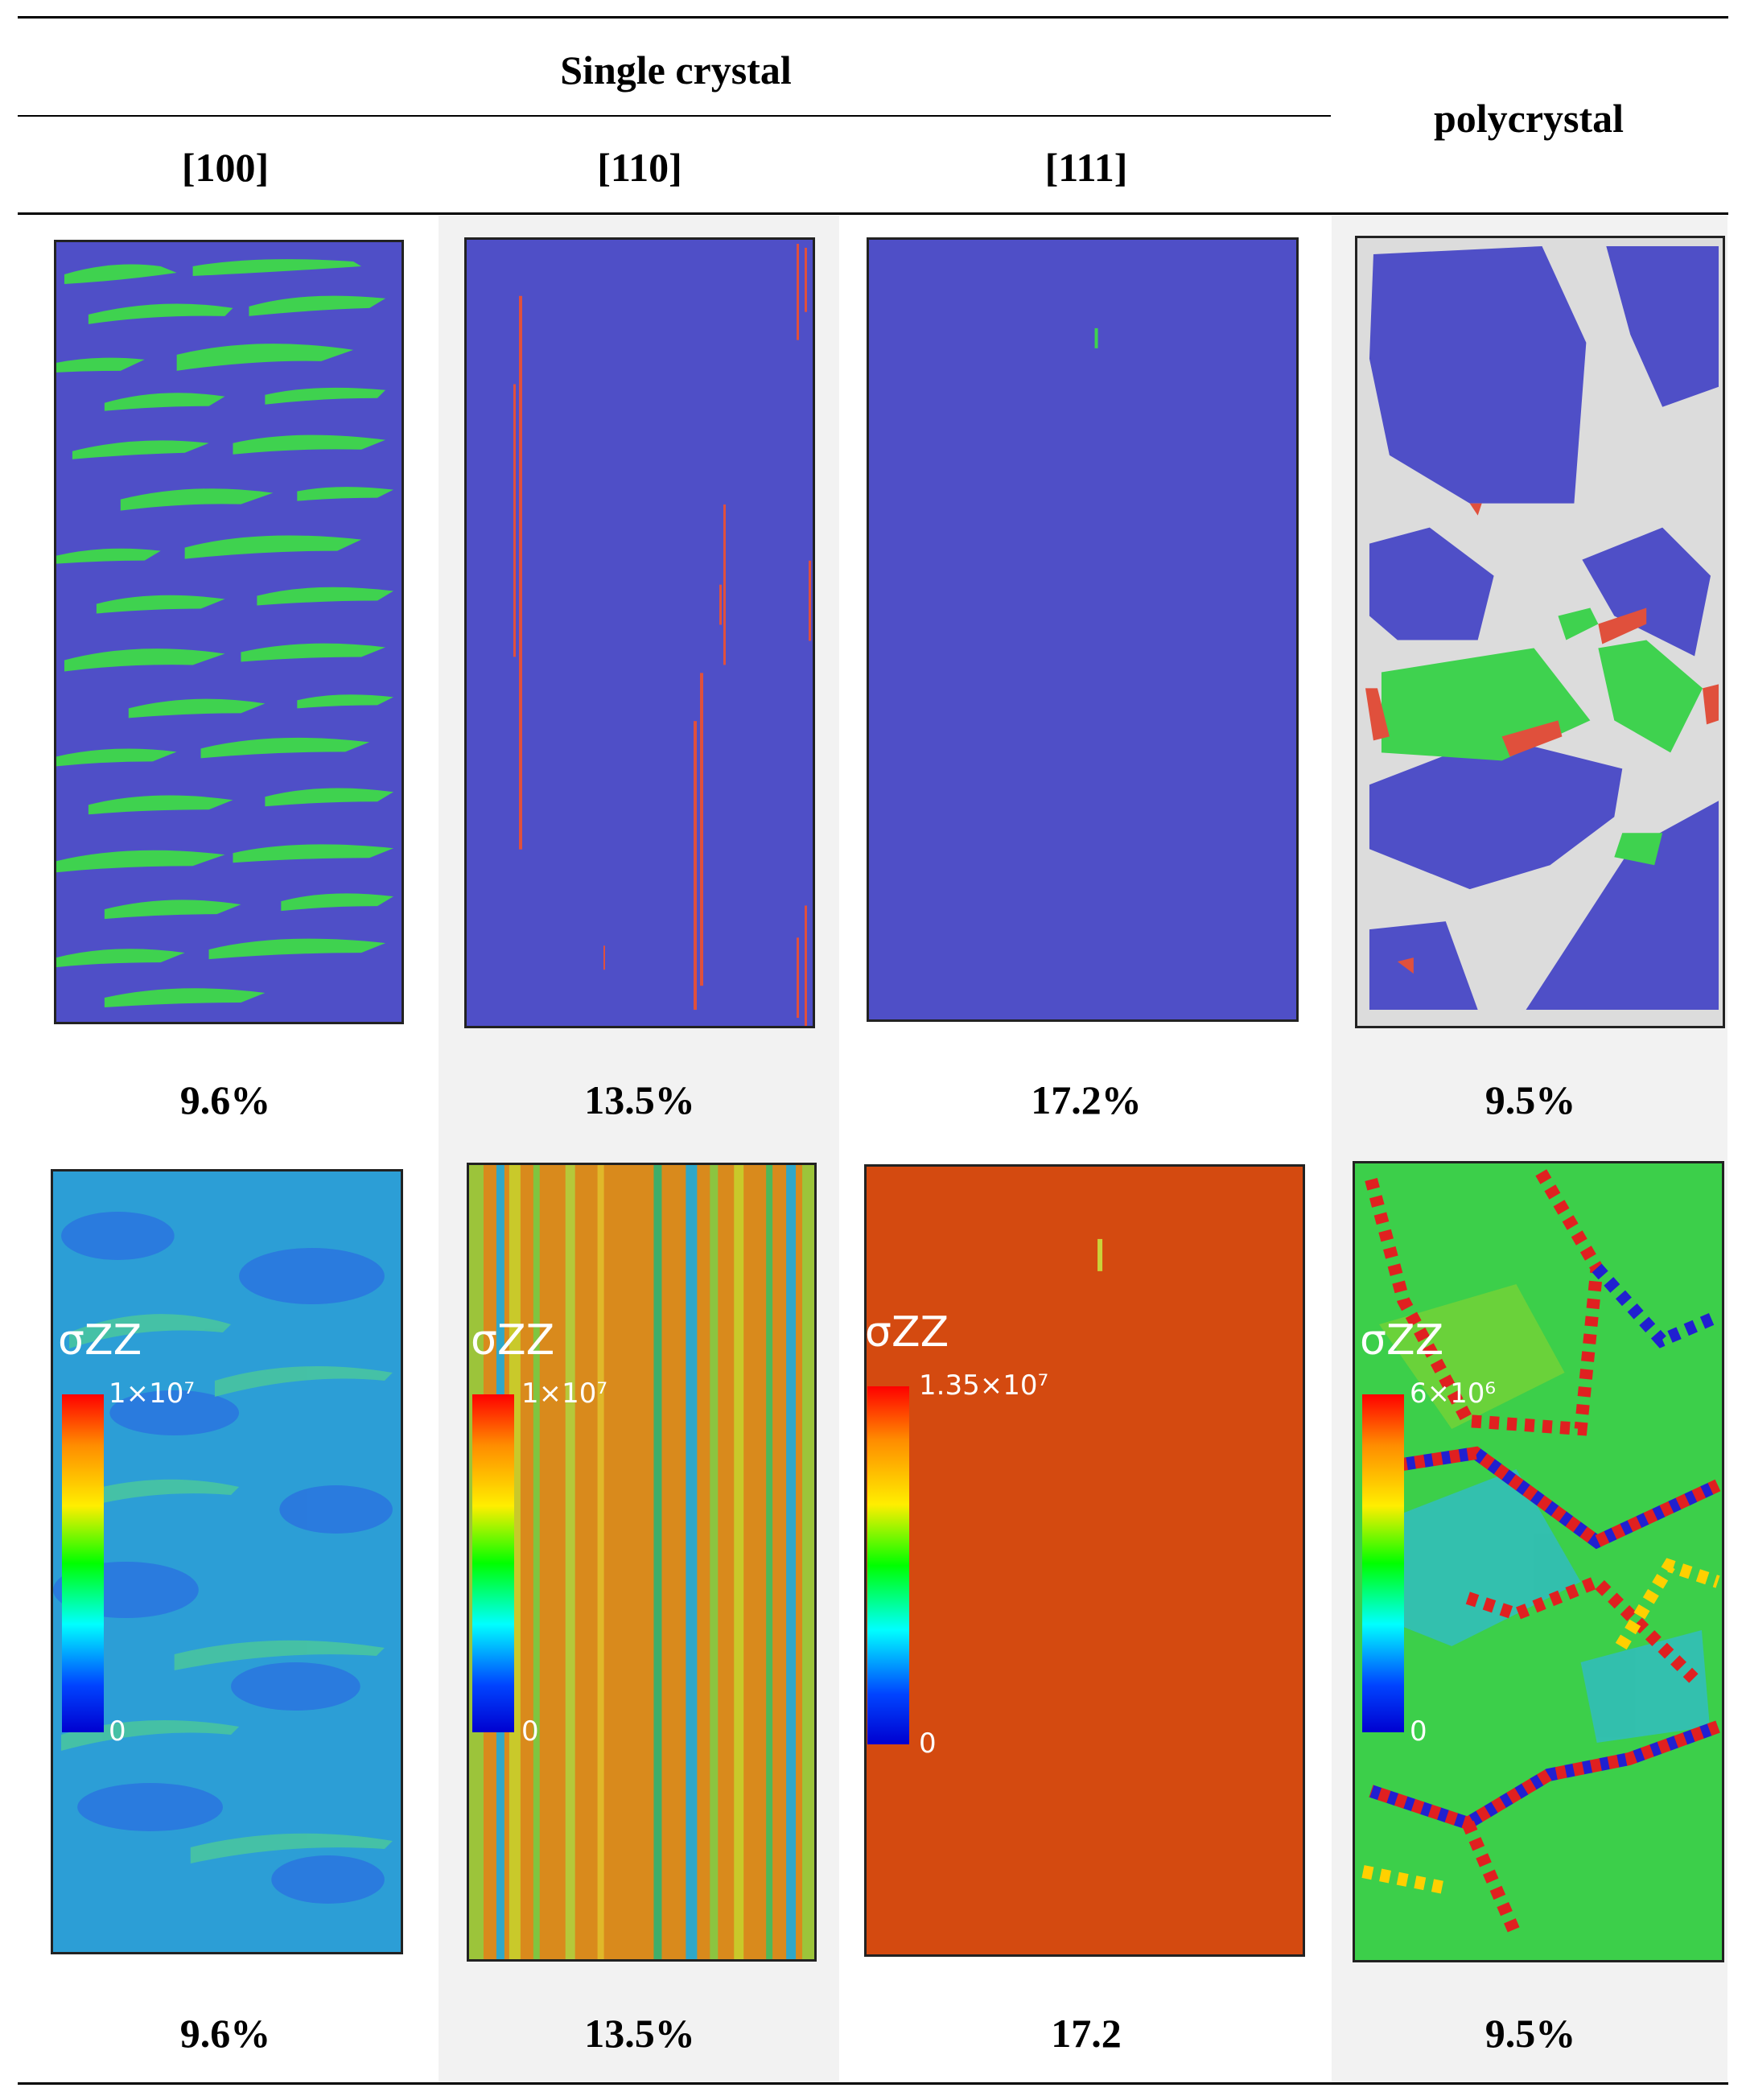  Describe the element at coordinates (873, 2083) in the screenshot. I see `bottom-rule` at that location.